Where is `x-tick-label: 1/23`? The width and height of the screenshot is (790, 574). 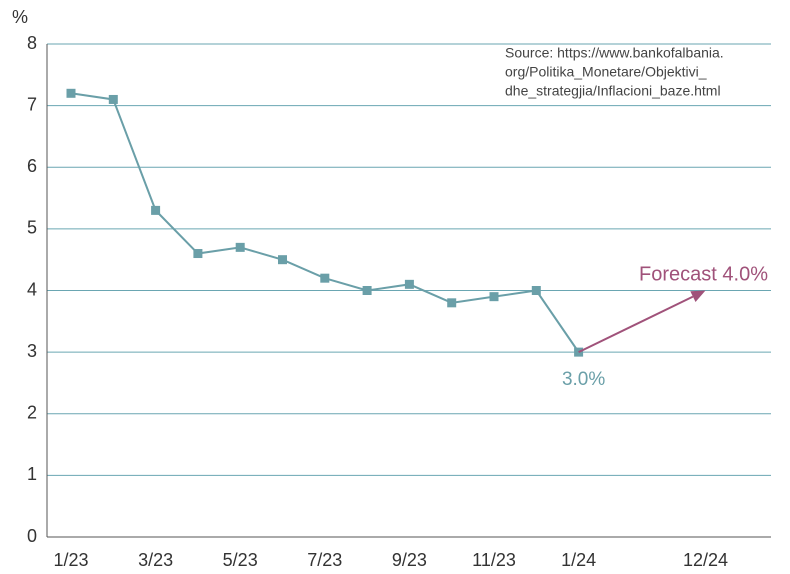
x-tick-label: 1/23 is located at coordinates (70, 560).